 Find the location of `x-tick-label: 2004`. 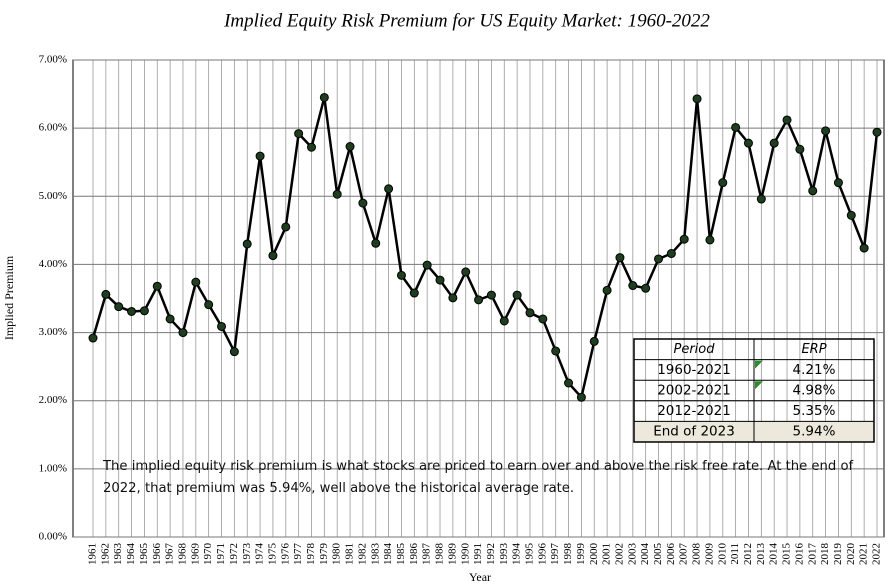

x-tick-label: 2004 is located at coordinates (645, 554).